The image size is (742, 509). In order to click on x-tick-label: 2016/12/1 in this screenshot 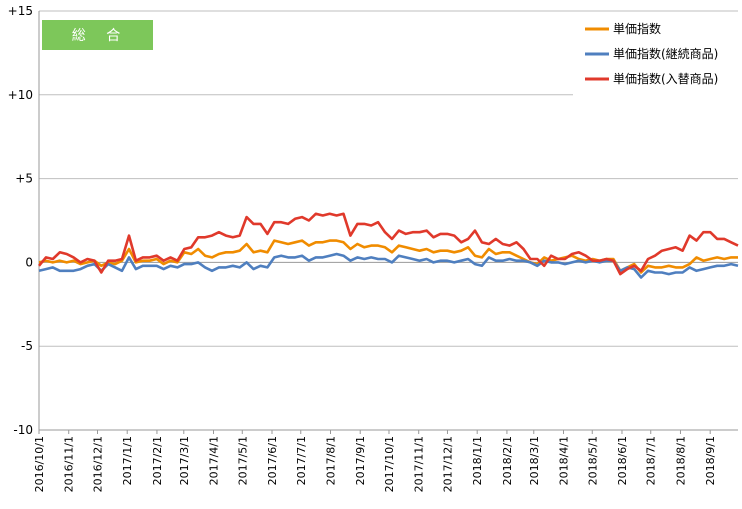, I will do `click(97, 464)`.